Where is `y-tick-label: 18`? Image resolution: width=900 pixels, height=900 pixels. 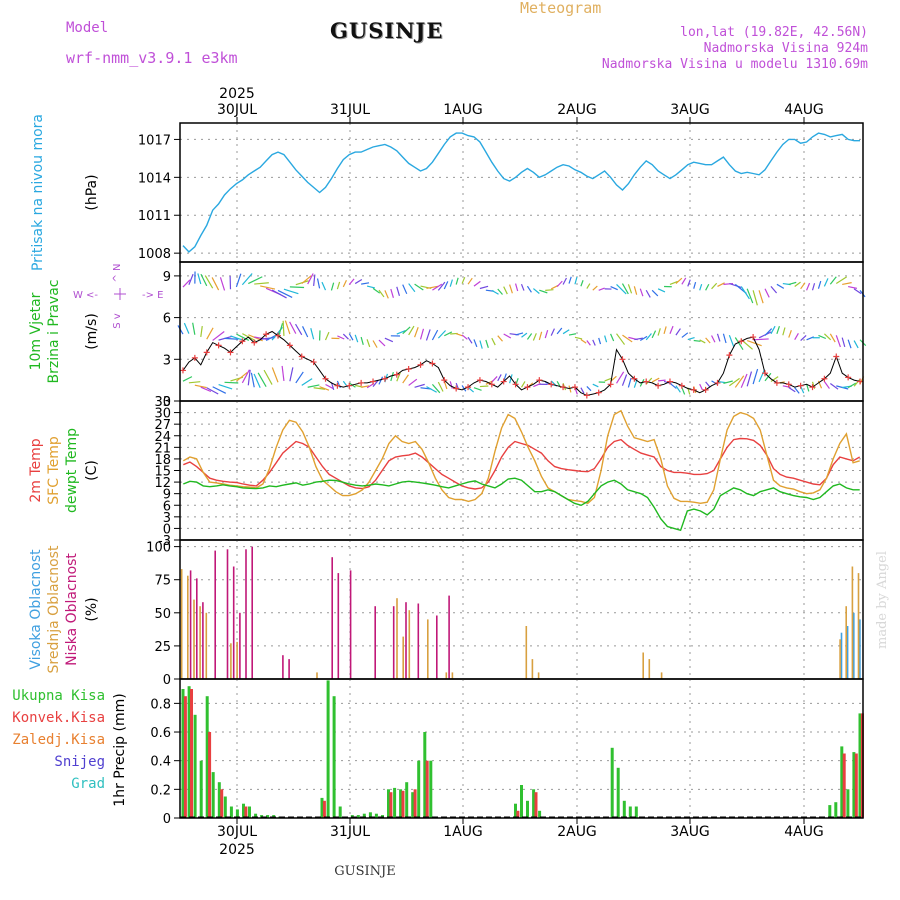 y-tick-label: 18 is located at coordinates (162, 460).